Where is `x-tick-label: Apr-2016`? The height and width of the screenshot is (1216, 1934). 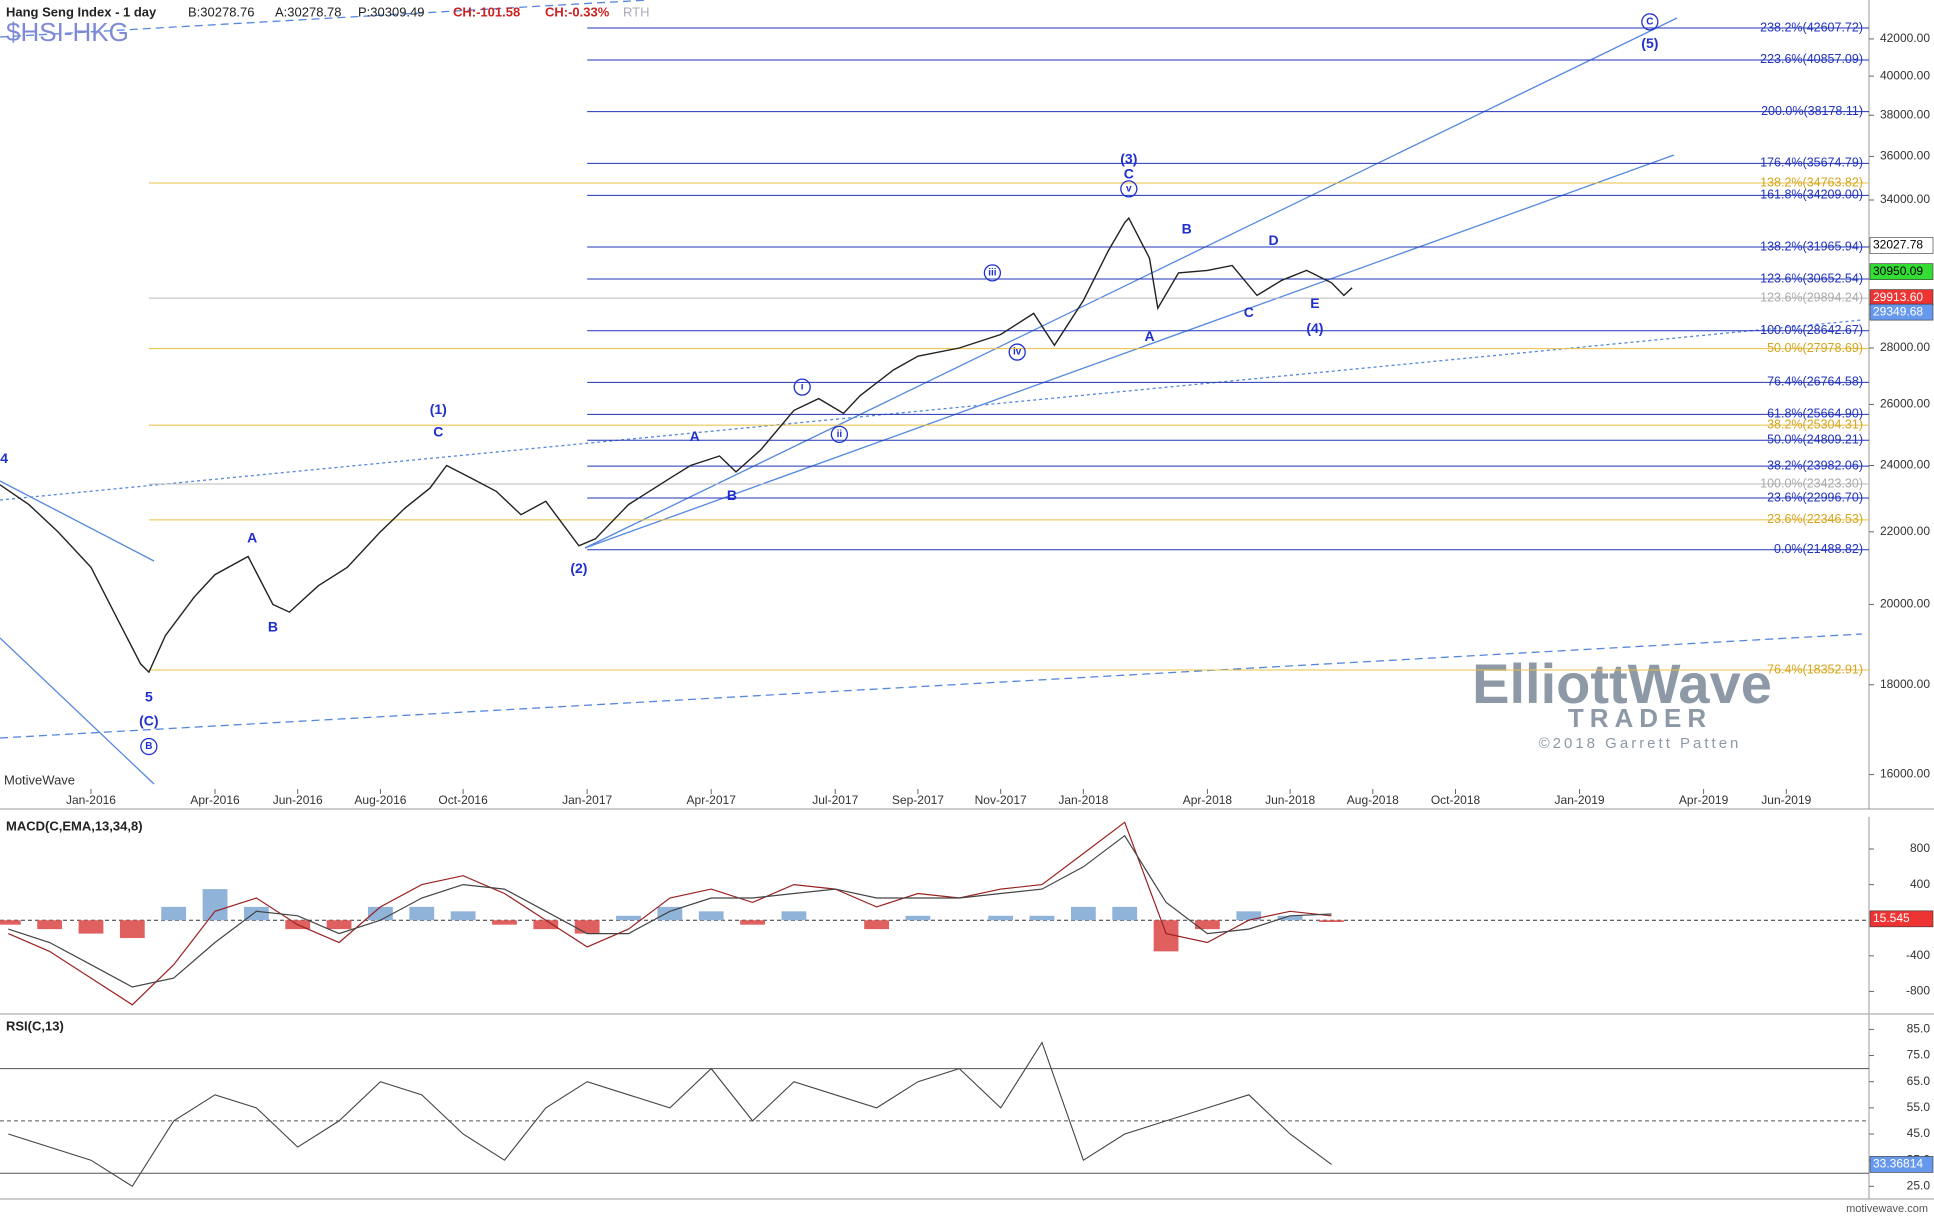 x-tick-label: Apr-2016 is located at coordinates (215, 800).